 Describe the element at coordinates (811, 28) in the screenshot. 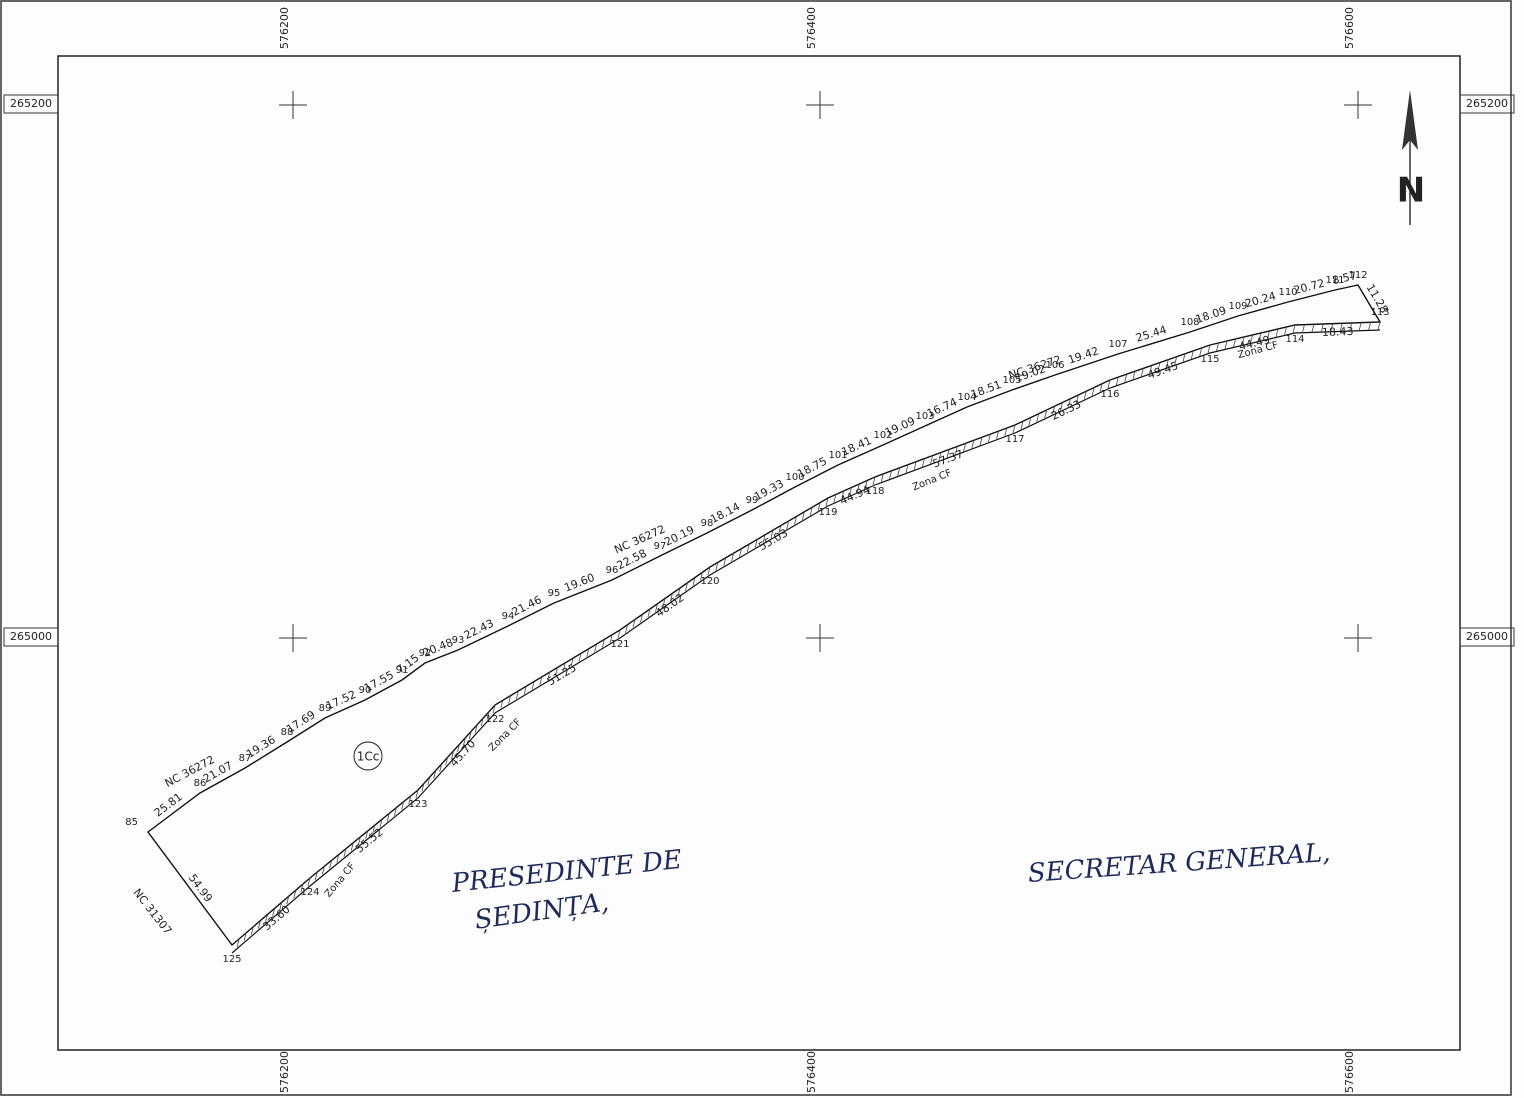

I see `x-coordinate-label: 576400` at that location.